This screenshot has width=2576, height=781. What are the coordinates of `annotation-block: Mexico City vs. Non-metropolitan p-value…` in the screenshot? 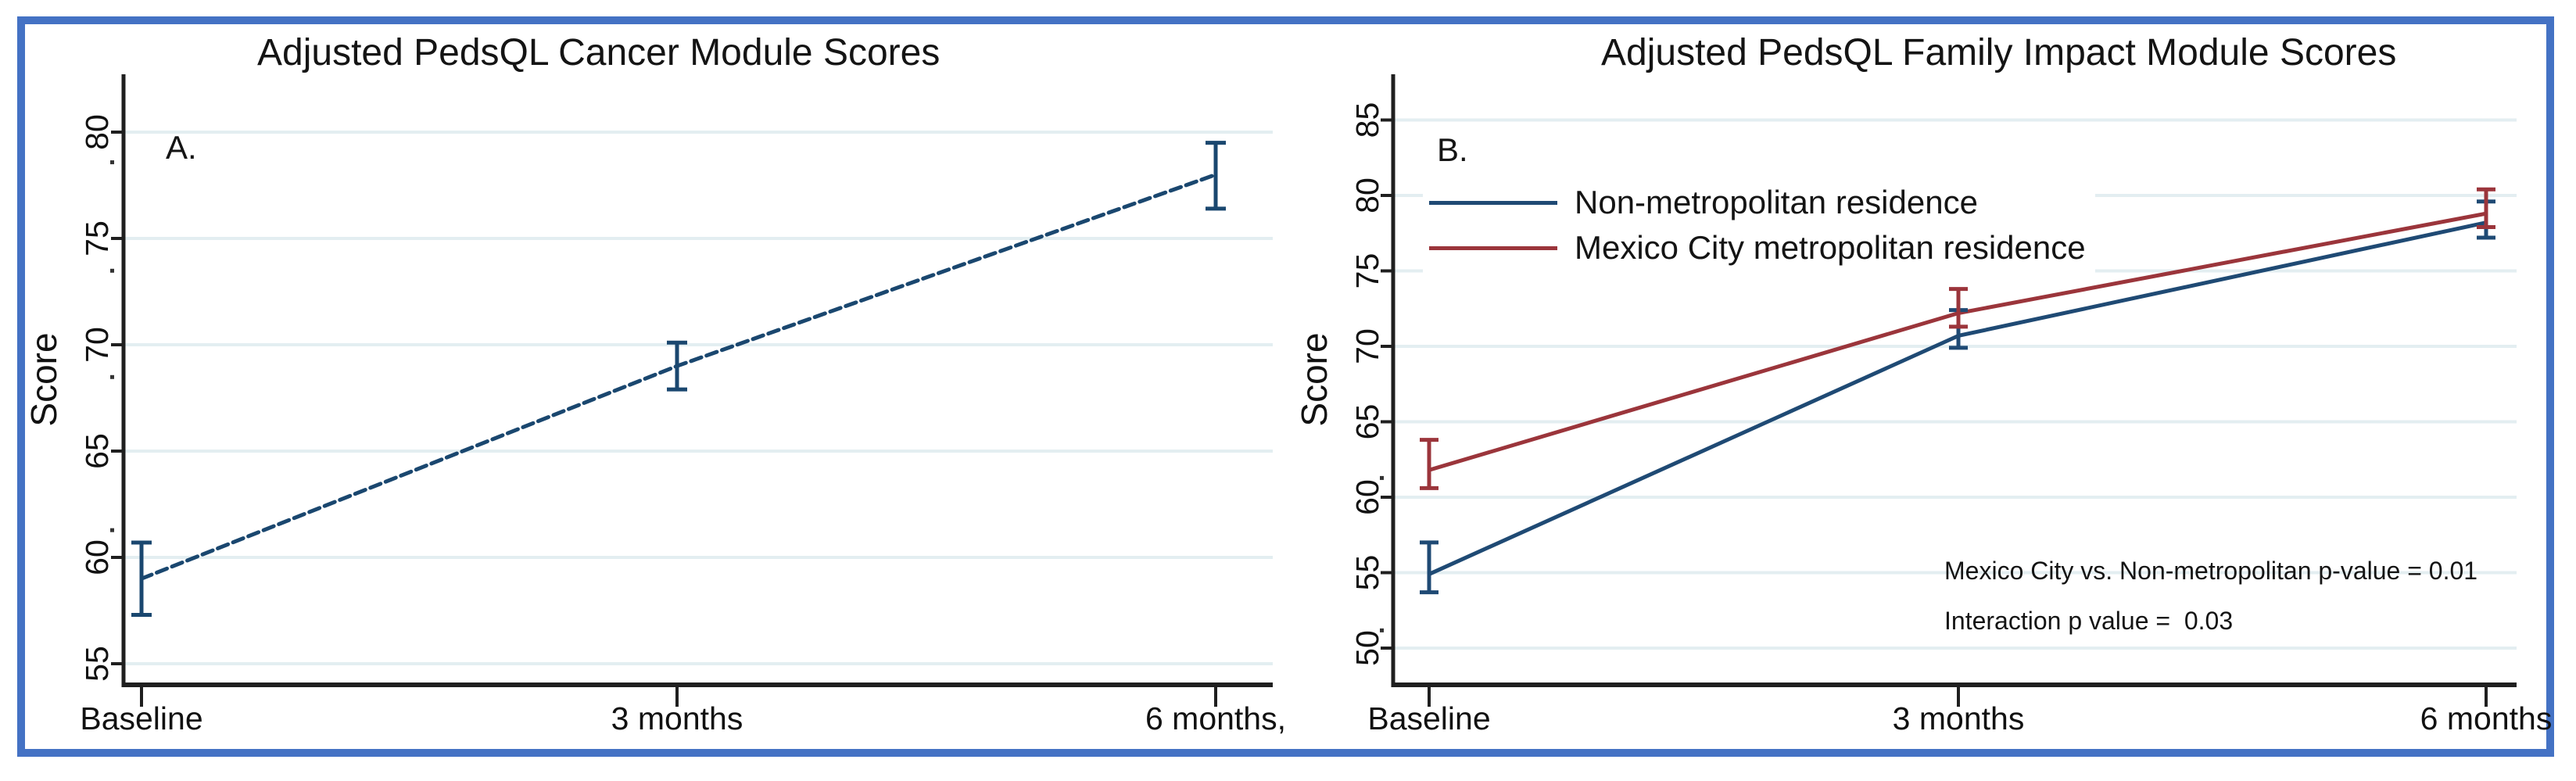 It's located at (2210, 596).